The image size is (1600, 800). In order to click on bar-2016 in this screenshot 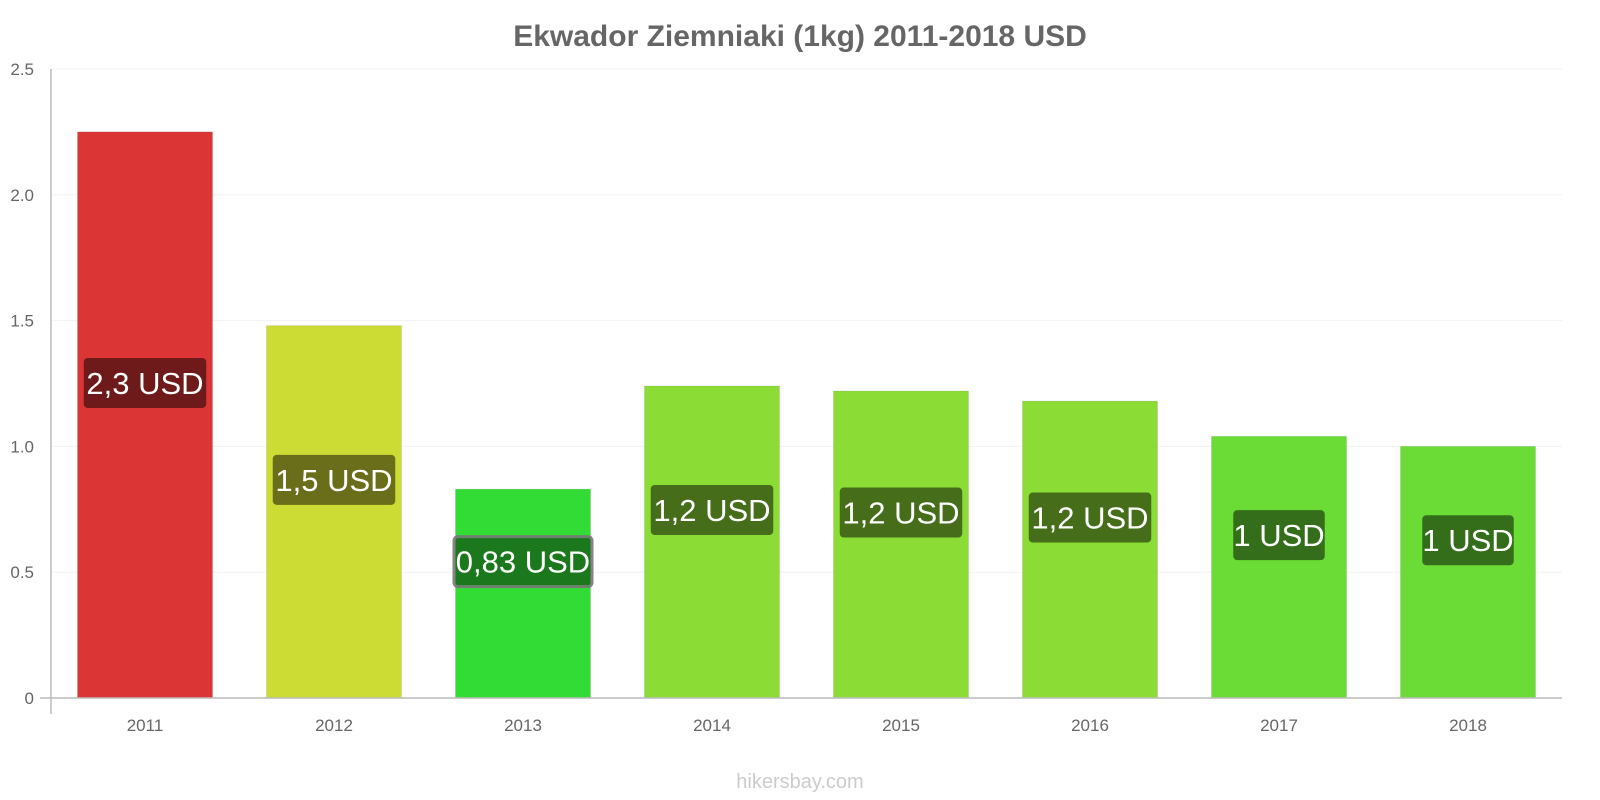, I will do `click(1090, 549)`.